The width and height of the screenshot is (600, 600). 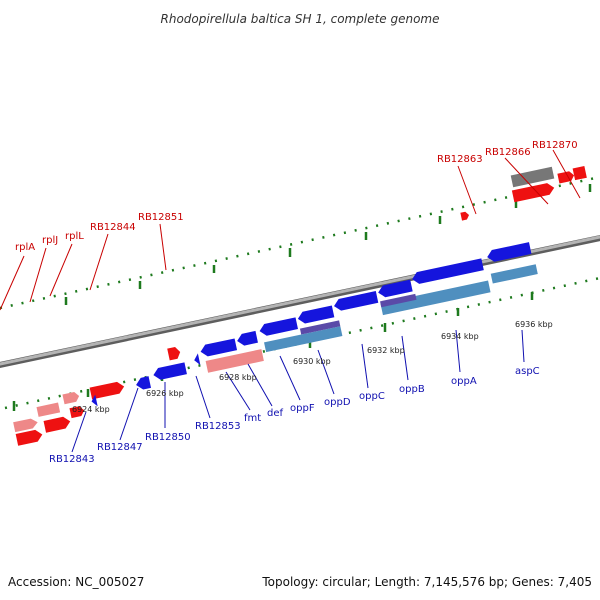 What do you see at coordinates (234, 361) in the screenshot?
I see `feature-pink-box` at bounding box center [234, 361].